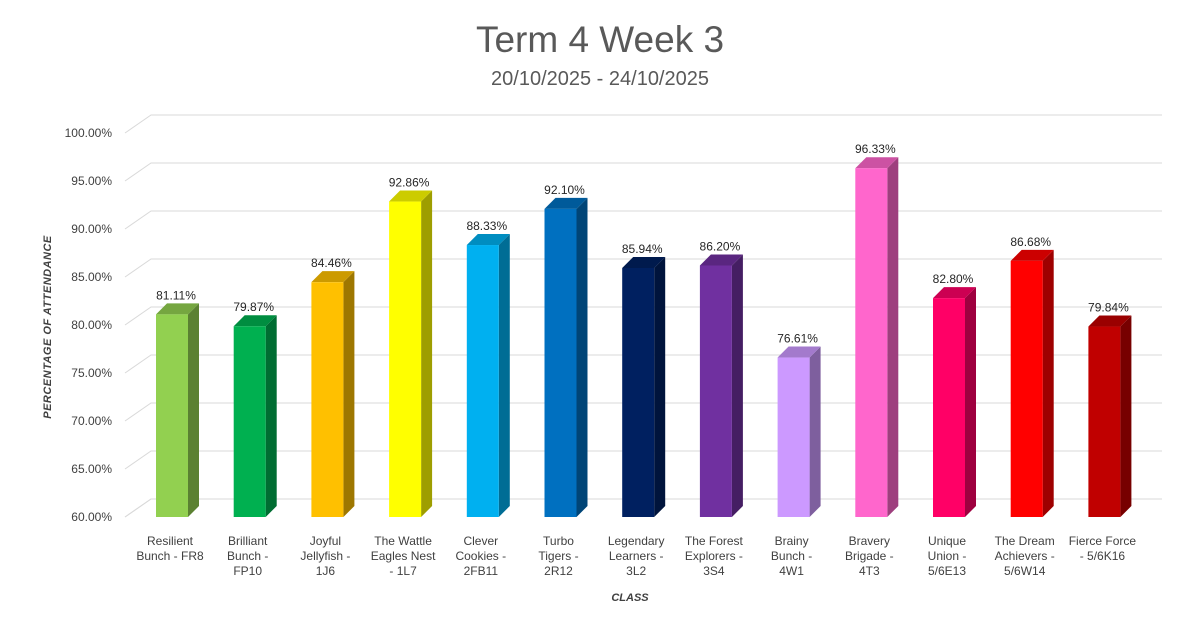 This screenshot has width=1200, height=628. Describe the element at coordinates (170, 548) in the screenshot. I see `x-tick-label: Resilient Bunch - FR8` at that location.